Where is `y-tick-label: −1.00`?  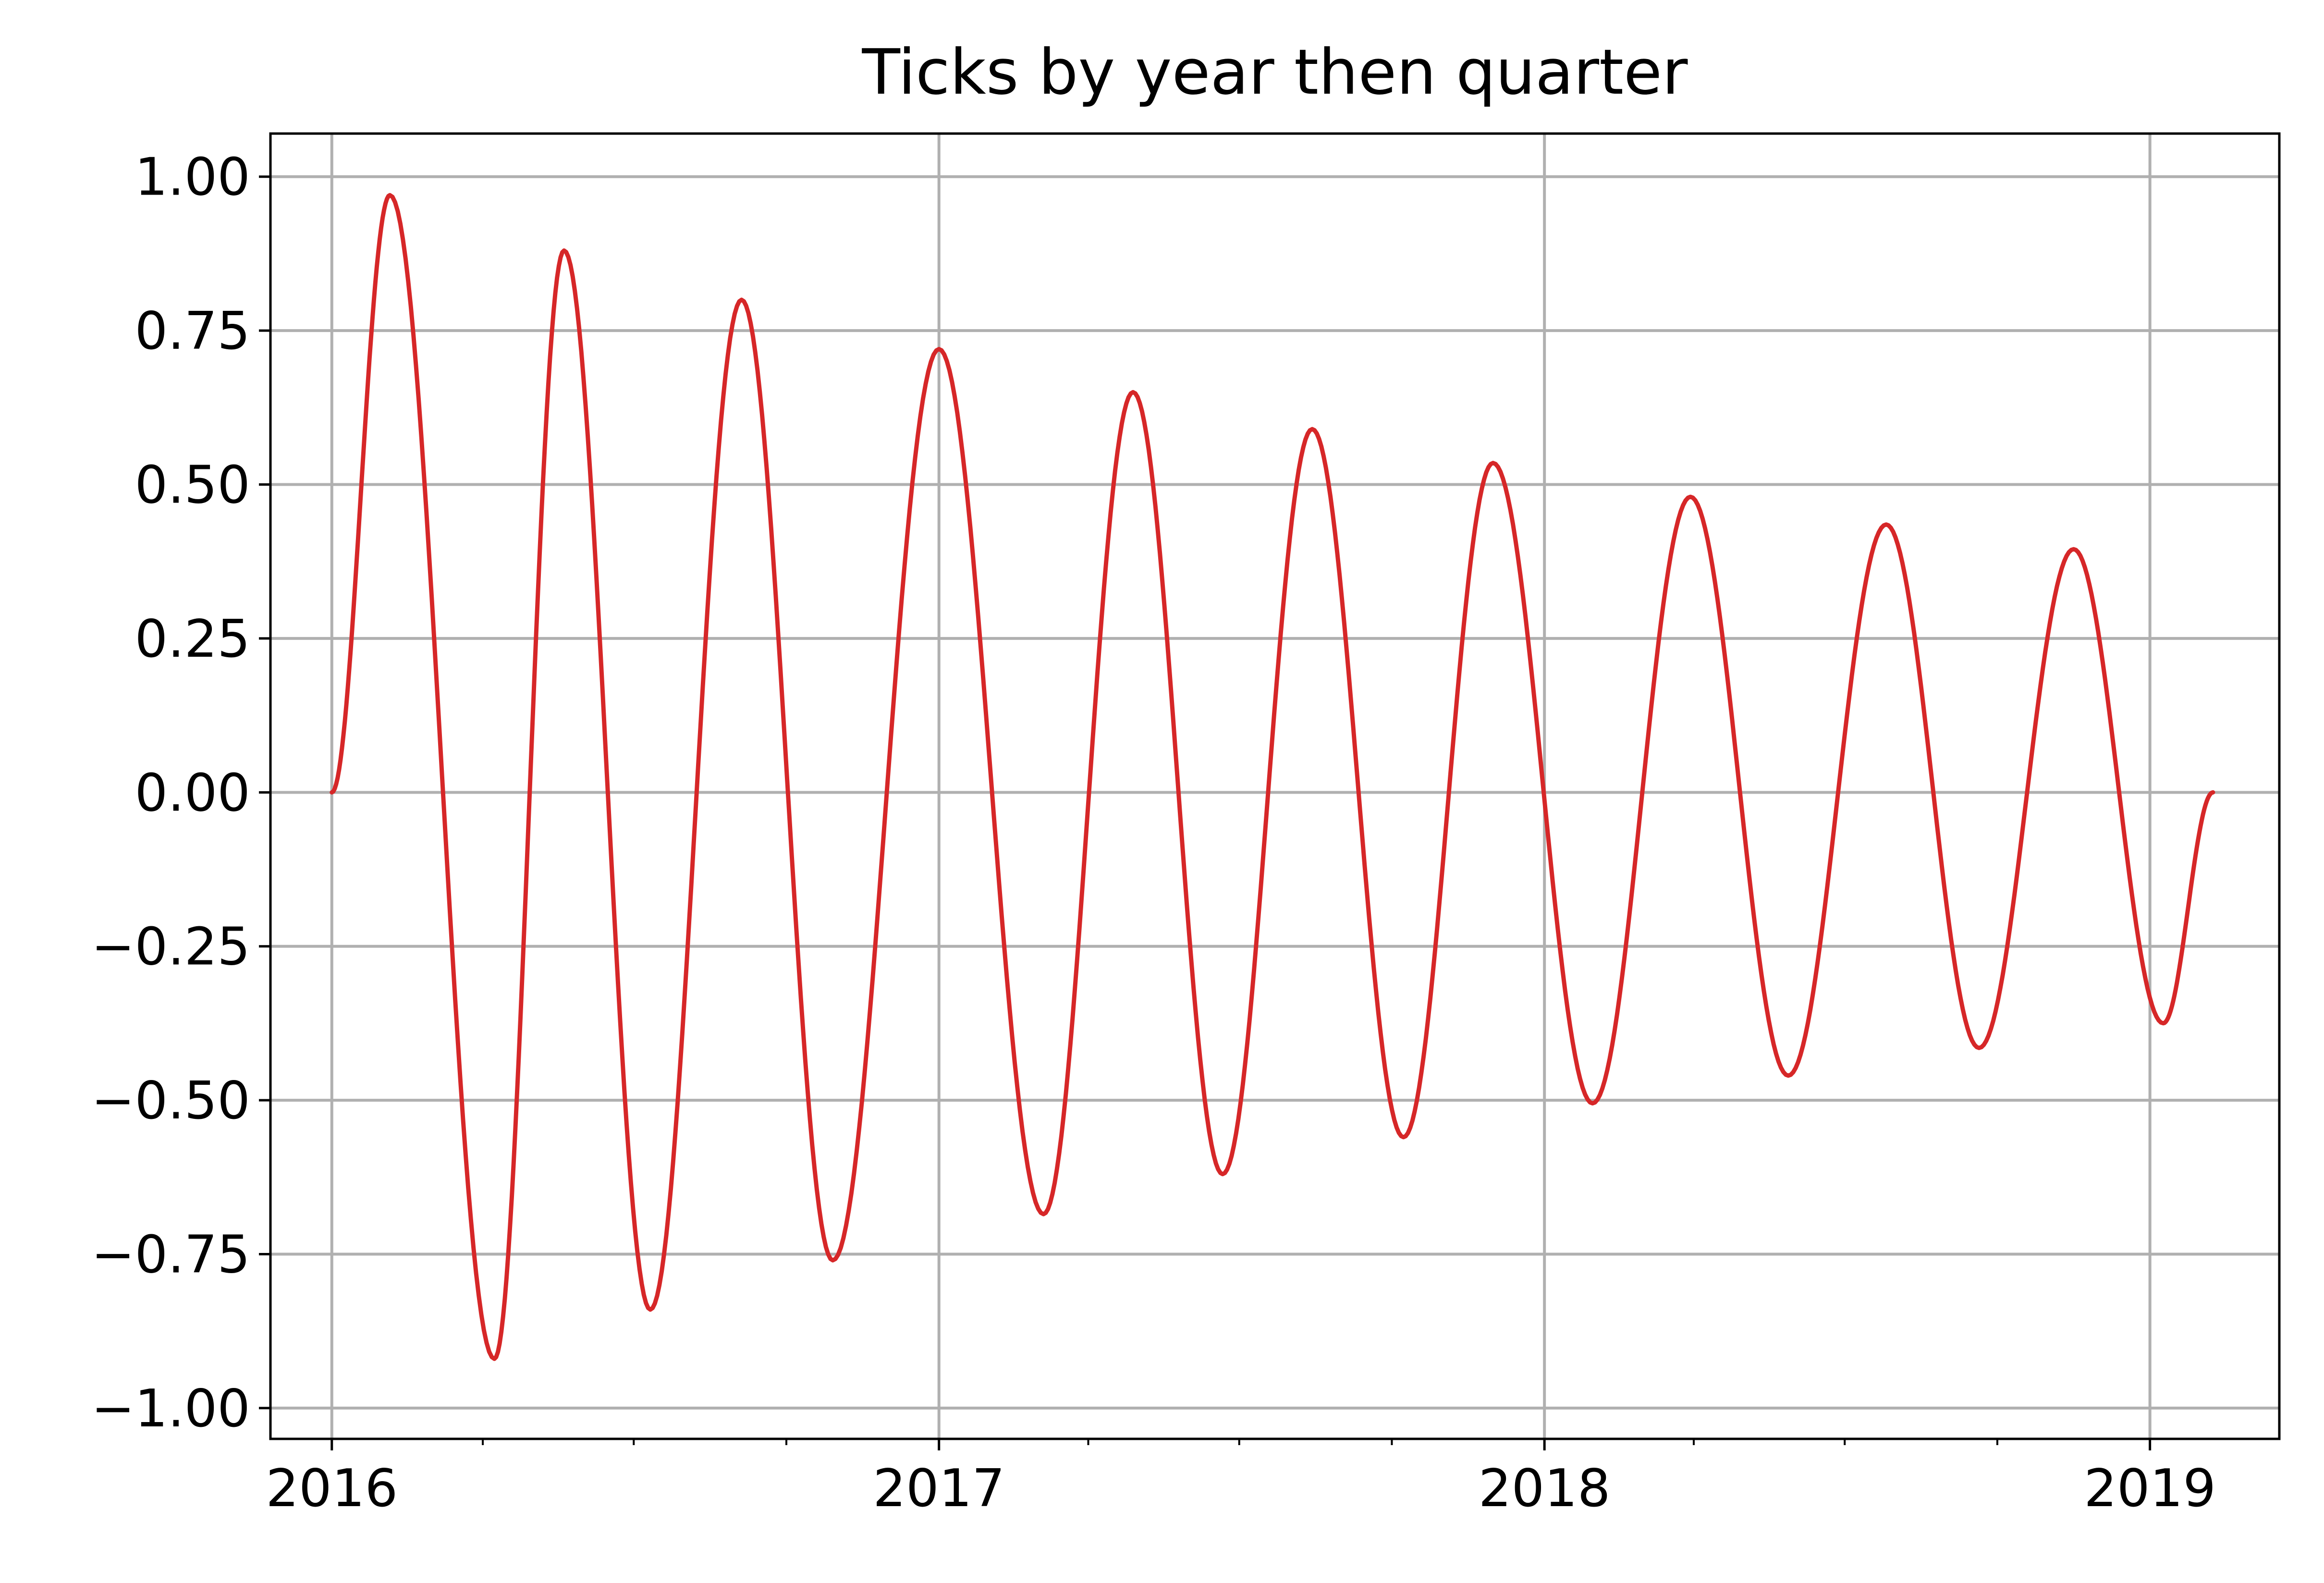
y-tick-label: −1.00 is located at coordinates (170, 1409).